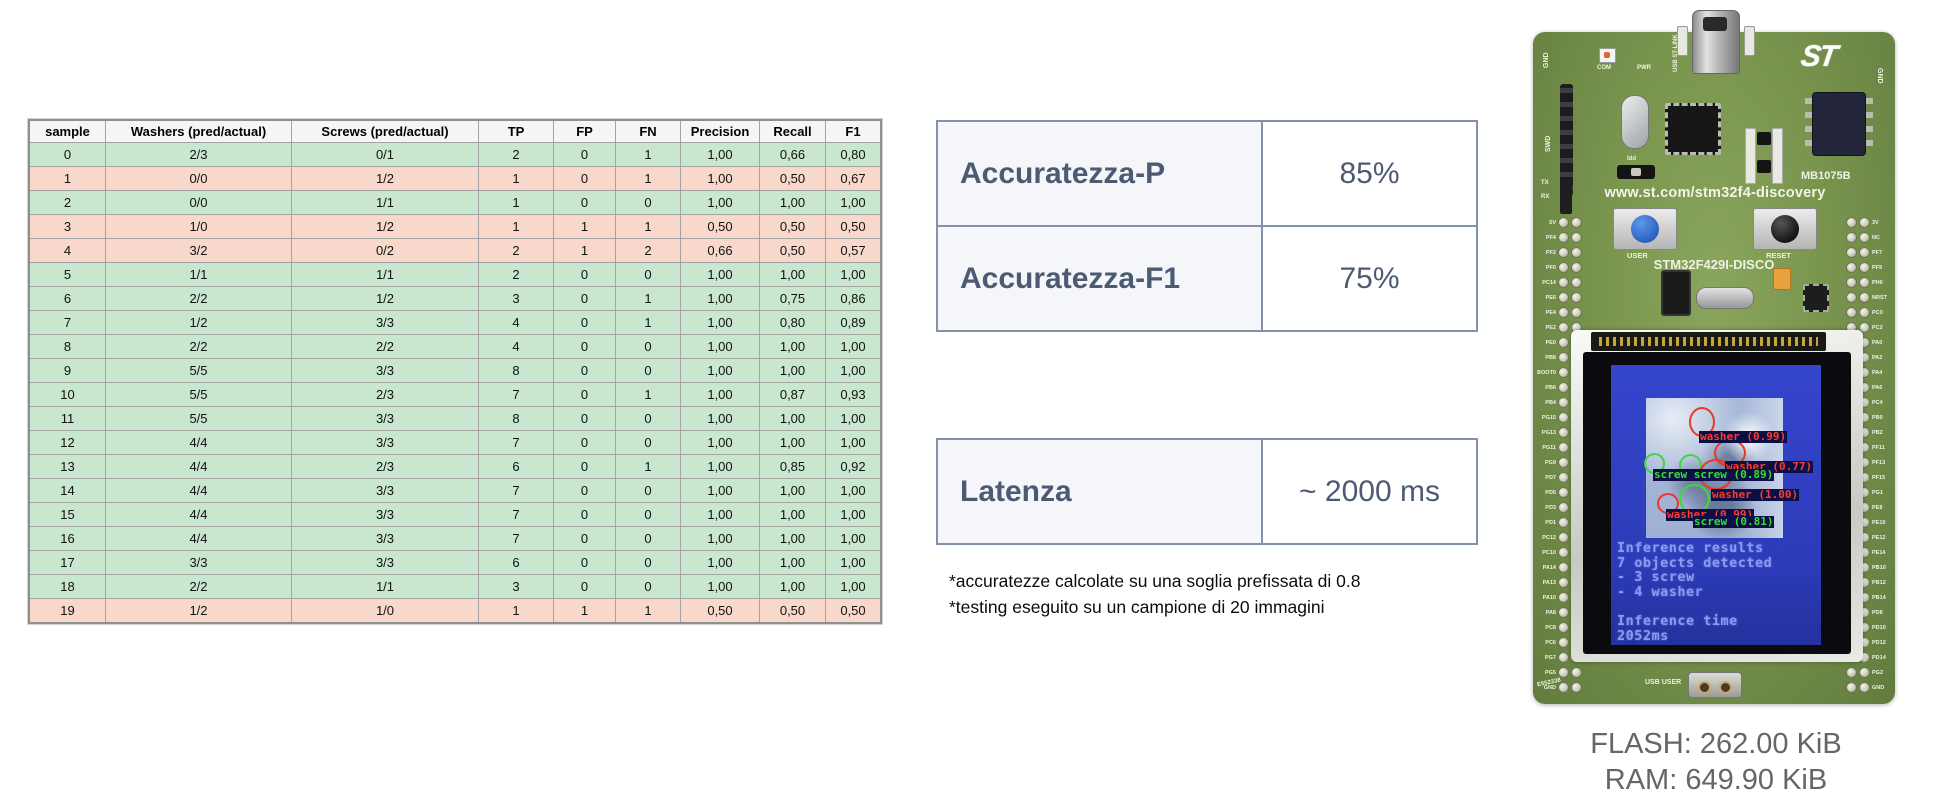 Image resolution: width=1948 pixels, height=812 pixels. I want to click on pin-label: GND, so click(1878, 687).